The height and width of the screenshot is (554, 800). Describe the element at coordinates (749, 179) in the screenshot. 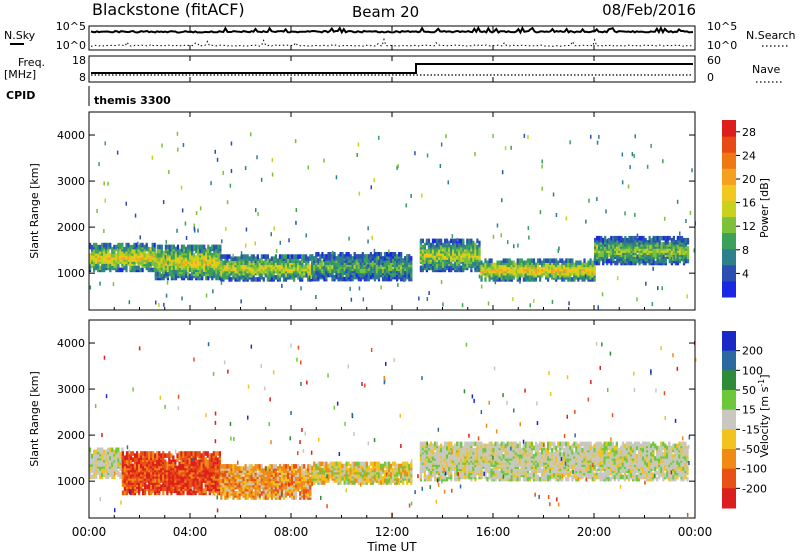

I see `power-colorbar-tick: 20` at that location.